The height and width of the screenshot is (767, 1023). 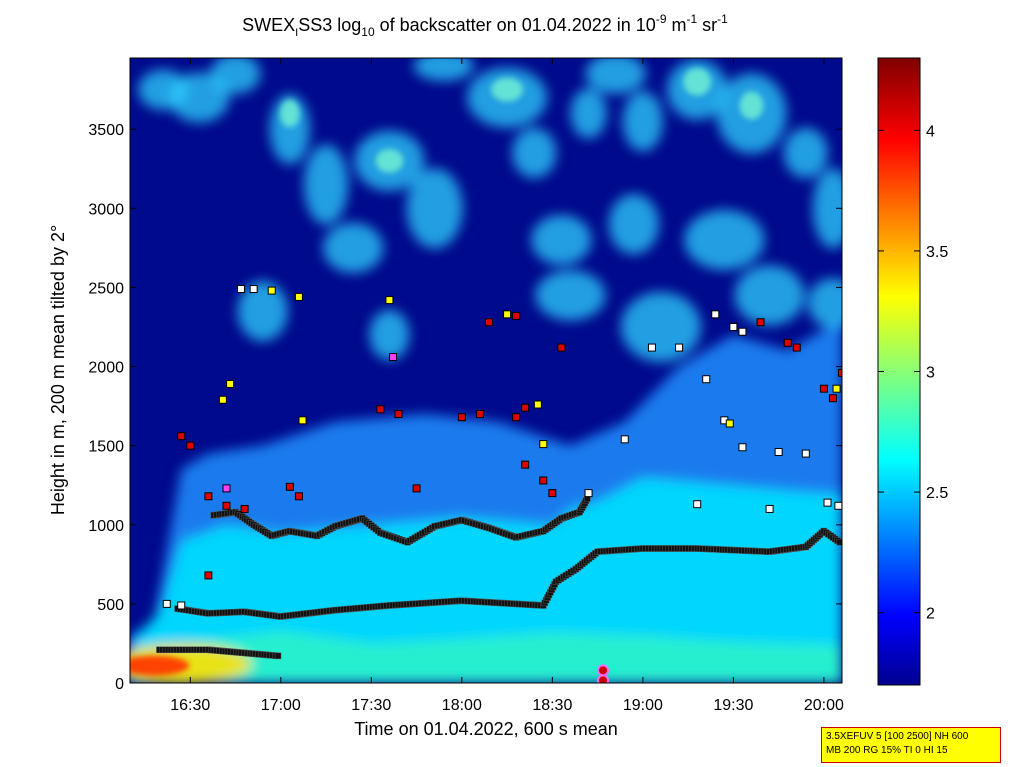 What do you see at coordinates (937, 493) in the screenshot?
I see `colorbar-tick-label: 2.5` at bounding box center [937, 493].